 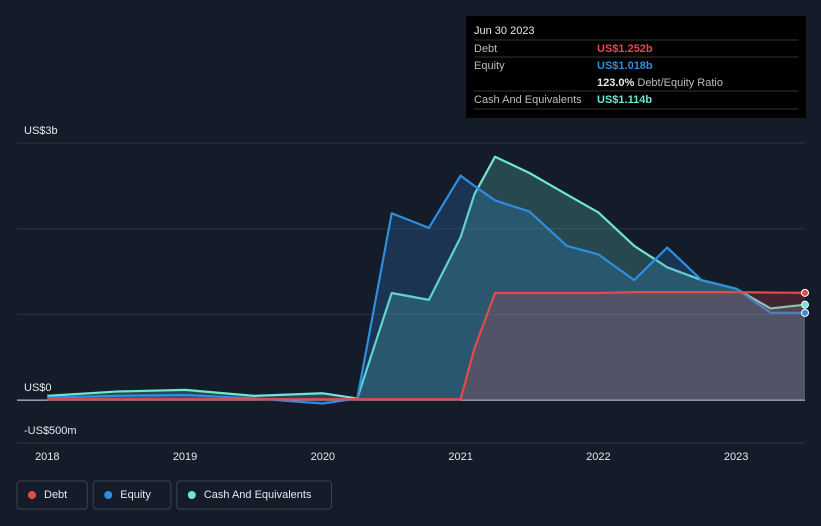 What do you see at coordinates (323, 457) in the screenshot?
I see `x-tick-label: 2020` at bounding box center [323, 457].